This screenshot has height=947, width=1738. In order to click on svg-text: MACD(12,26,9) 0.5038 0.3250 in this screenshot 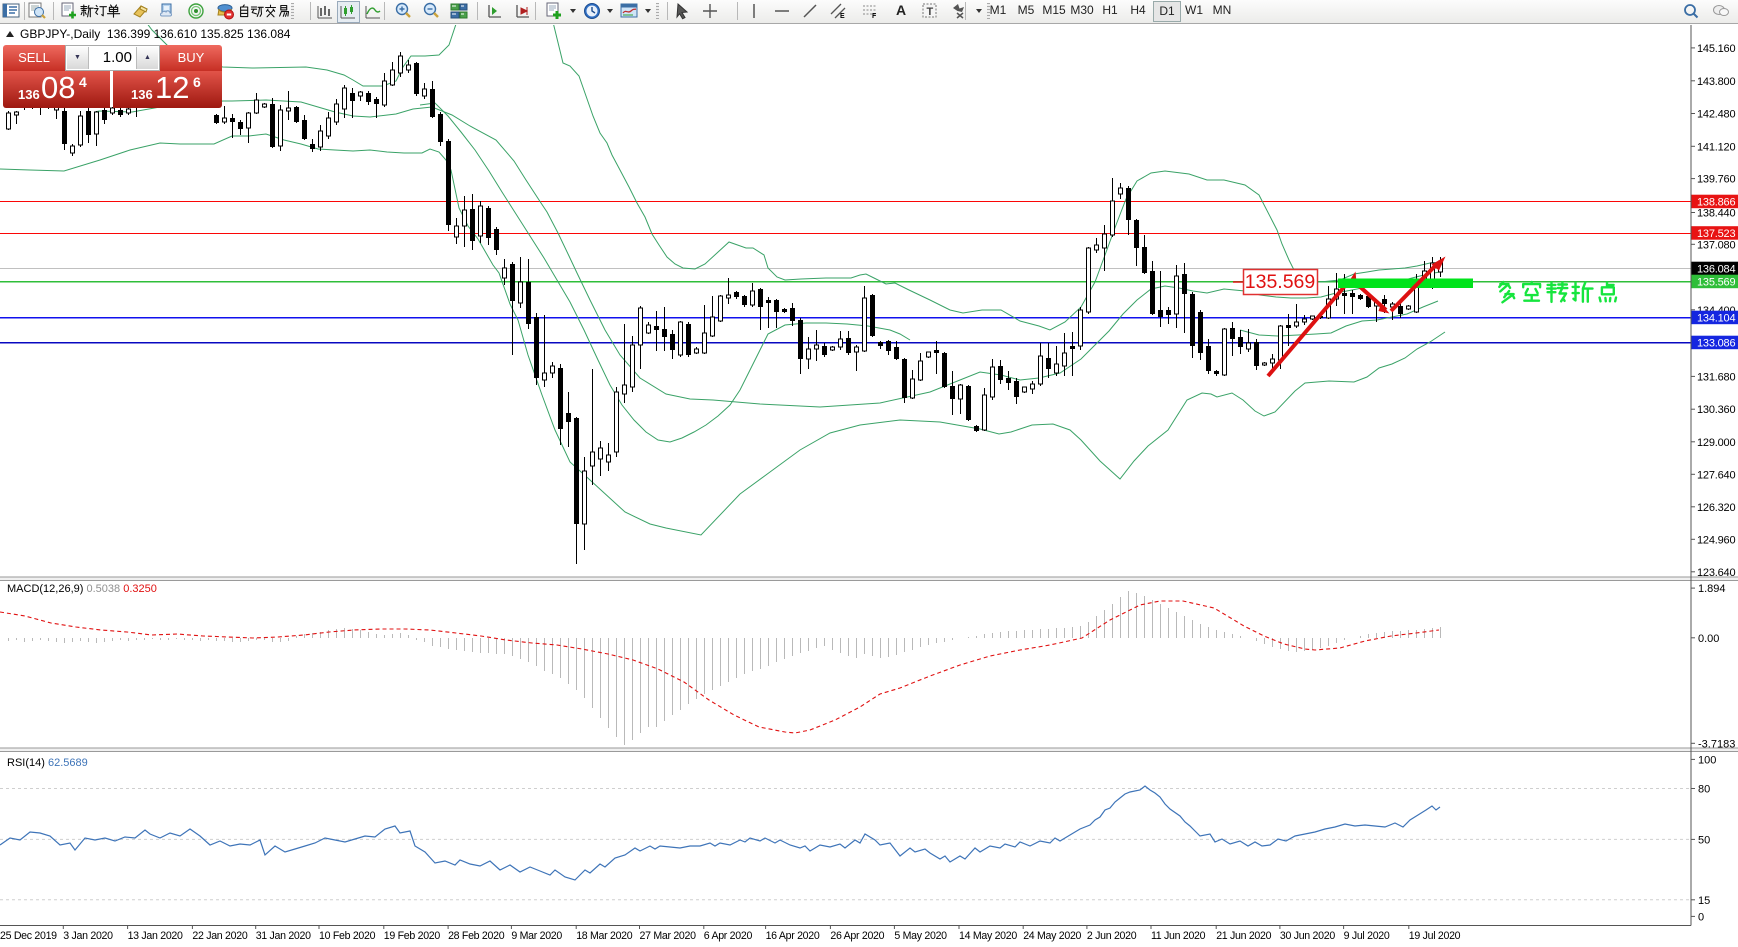, I will do `click(82, 589)`.